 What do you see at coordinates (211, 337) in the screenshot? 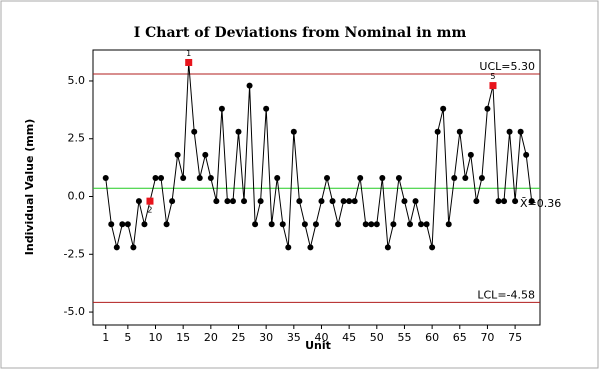
I see `x-tick-label: 20` at bounding box center [211, 337].